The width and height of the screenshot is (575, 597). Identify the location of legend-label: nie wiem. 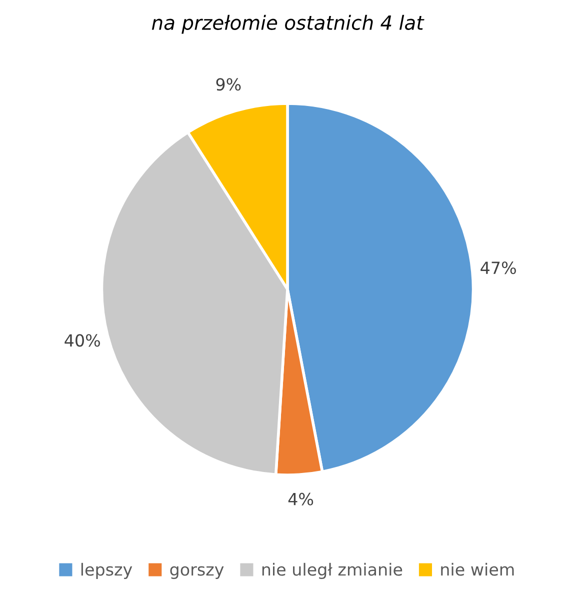
(477, 569).